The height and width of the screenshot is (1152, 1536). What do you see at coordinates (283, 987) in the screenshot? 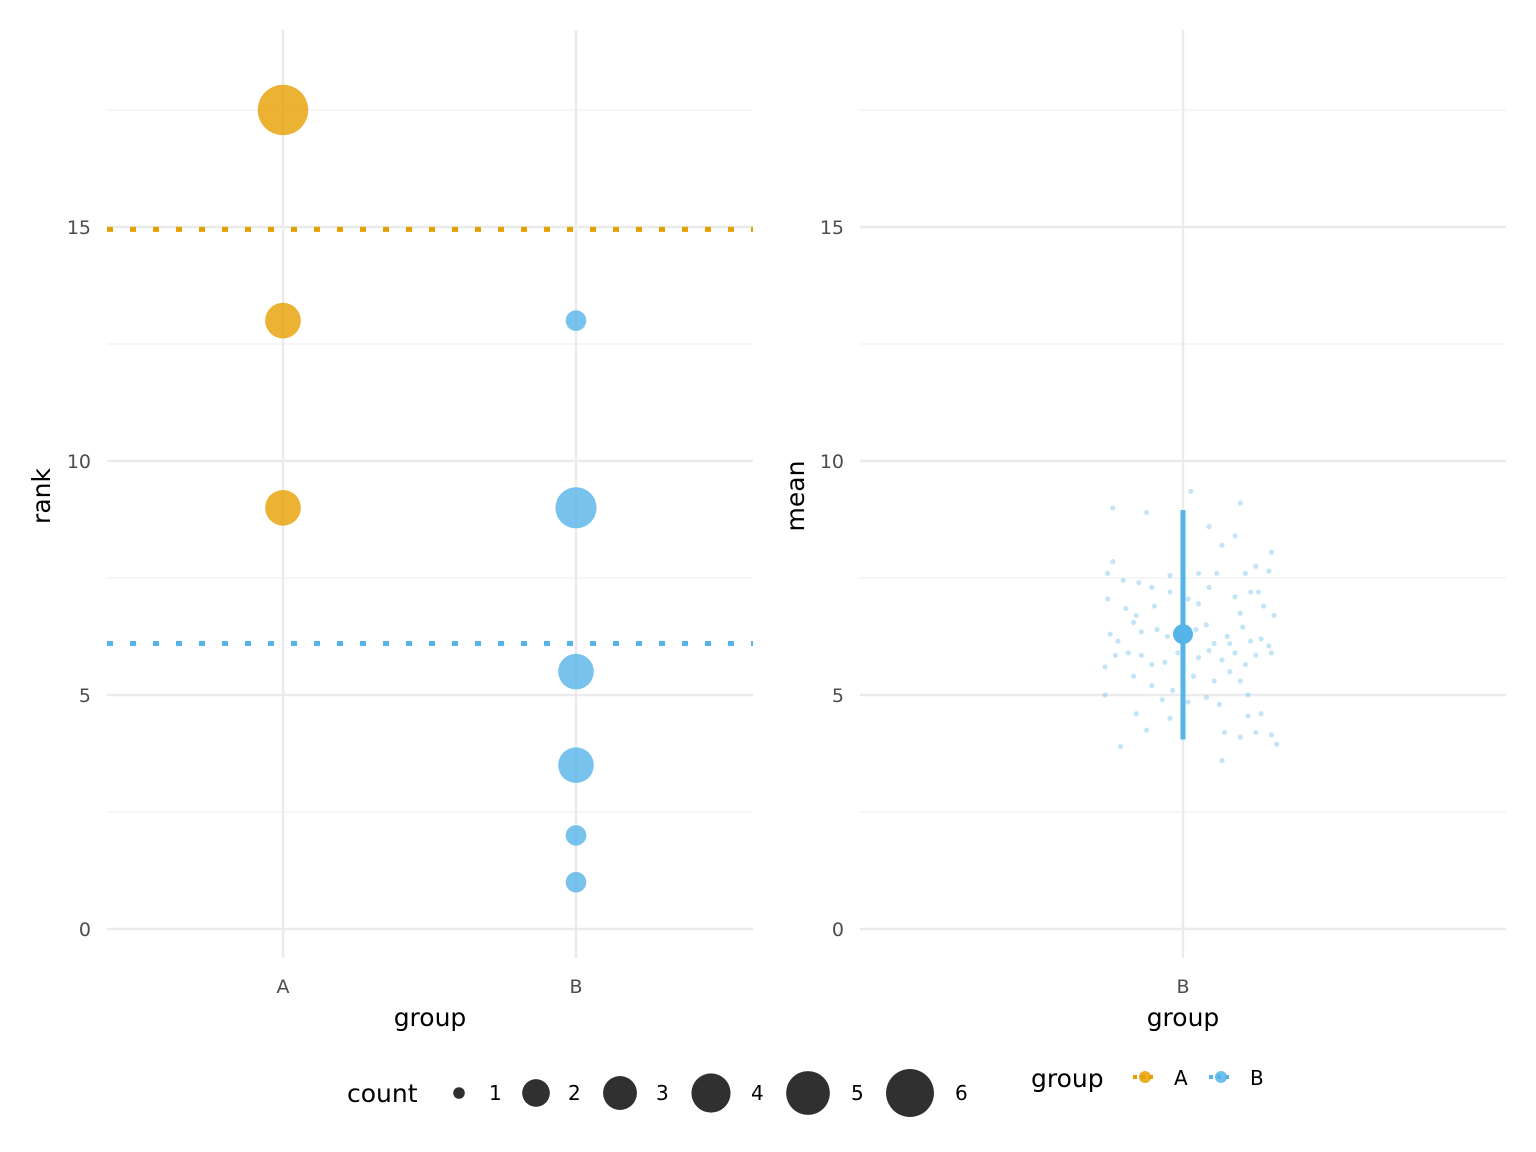
I see `x-tick-label: A` at bounding box center [283, 987].